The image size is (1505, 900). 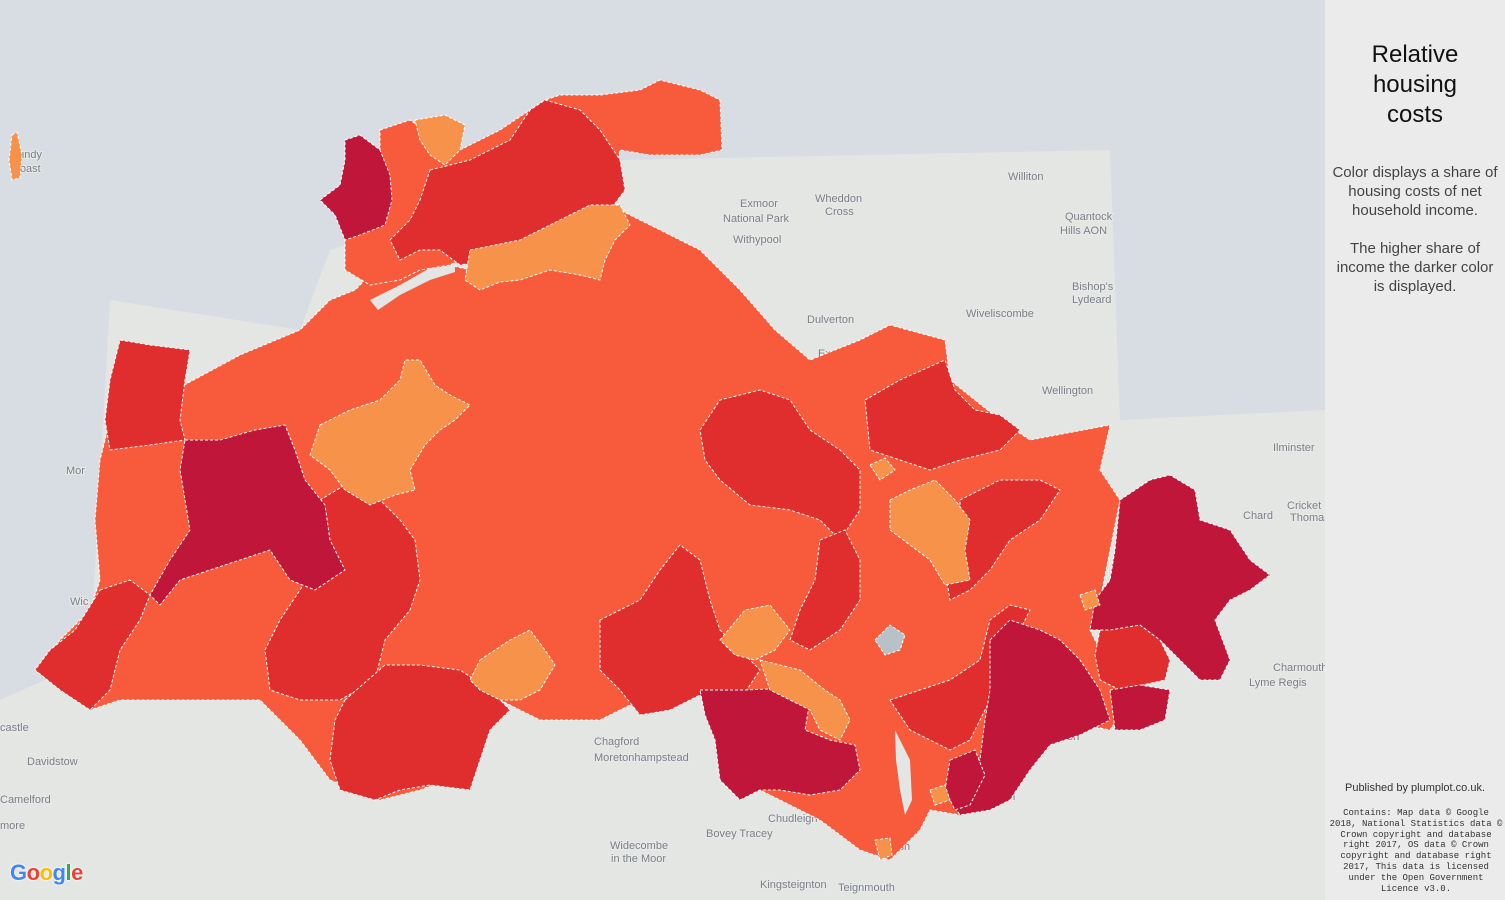 What do you see at coordinates (52, 762) in the screenshot?
I see `label-davidstow: Davidstow` at bounding box center [52, 762].